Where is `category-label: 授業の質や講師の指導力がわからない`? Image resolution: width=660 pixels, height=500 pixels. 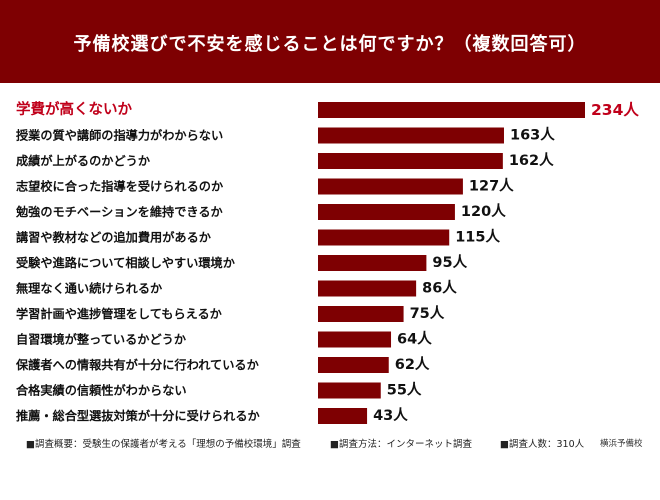 category-label: 授業の質や講師の指導力がわからない is located at coordinates (119, 135).